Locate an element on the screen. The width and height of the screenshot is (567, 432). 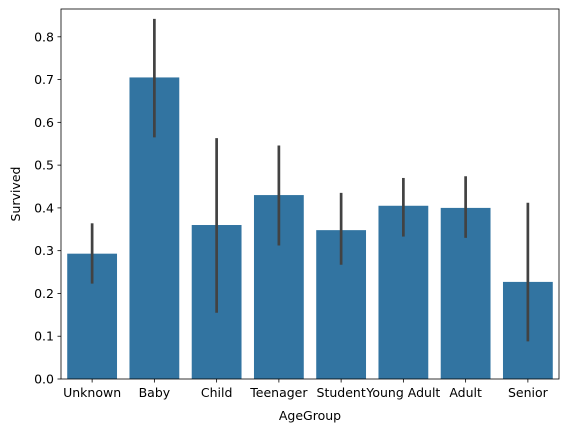
y-tick-label: 0.8 is located at coordinates (44, 36).